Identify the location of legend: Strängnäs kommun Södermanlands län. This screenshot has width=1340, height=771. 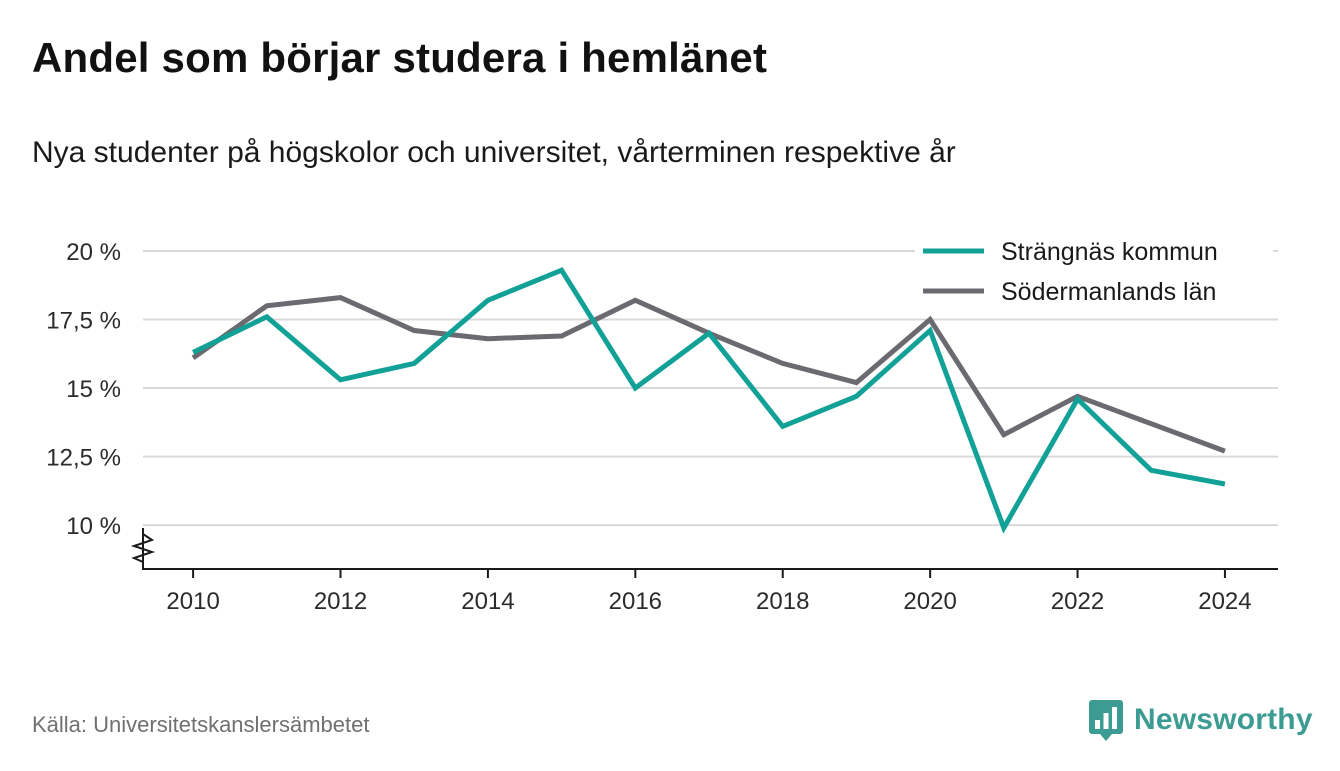
(1094, 273).